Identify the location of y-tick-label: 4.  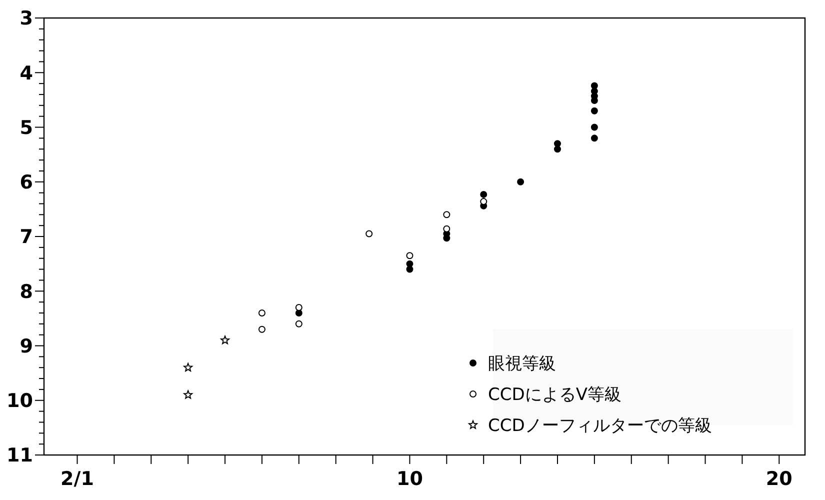
(26, 73).